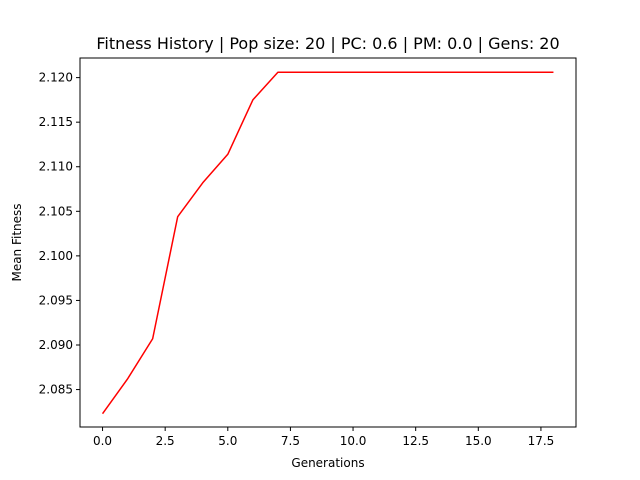 The width and height of the screenshot is (640, 480). Describe the element at coordinates (56, 78) in the screenshot. I see `y-tick-label: 2.120` at that location.